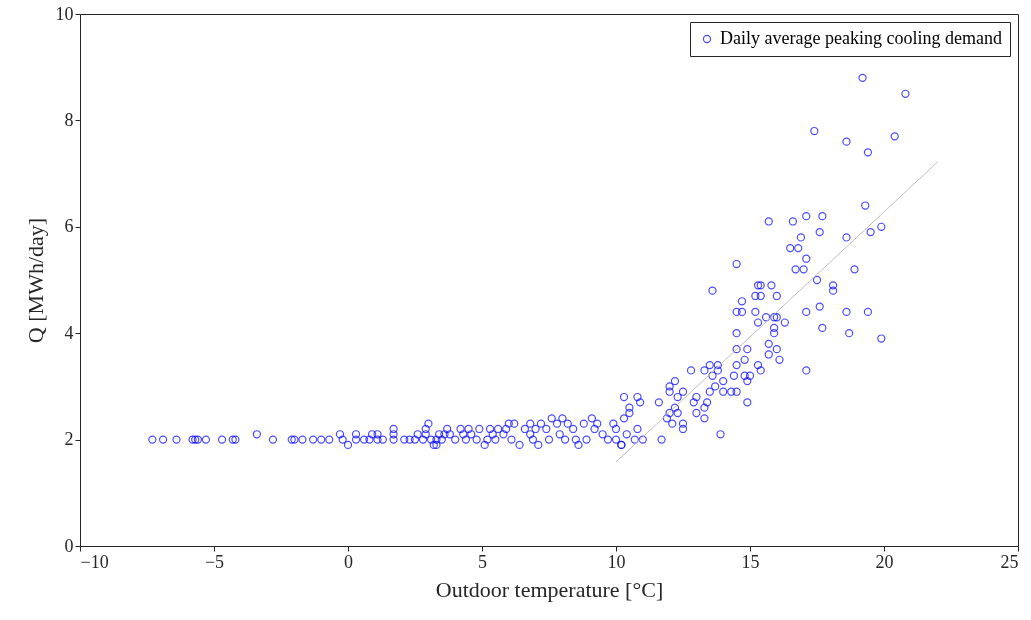  What do you see at coordinates (69, 226) in the screenshot?
I see `y-tick-label: 6` at bounding box center [69, 226].